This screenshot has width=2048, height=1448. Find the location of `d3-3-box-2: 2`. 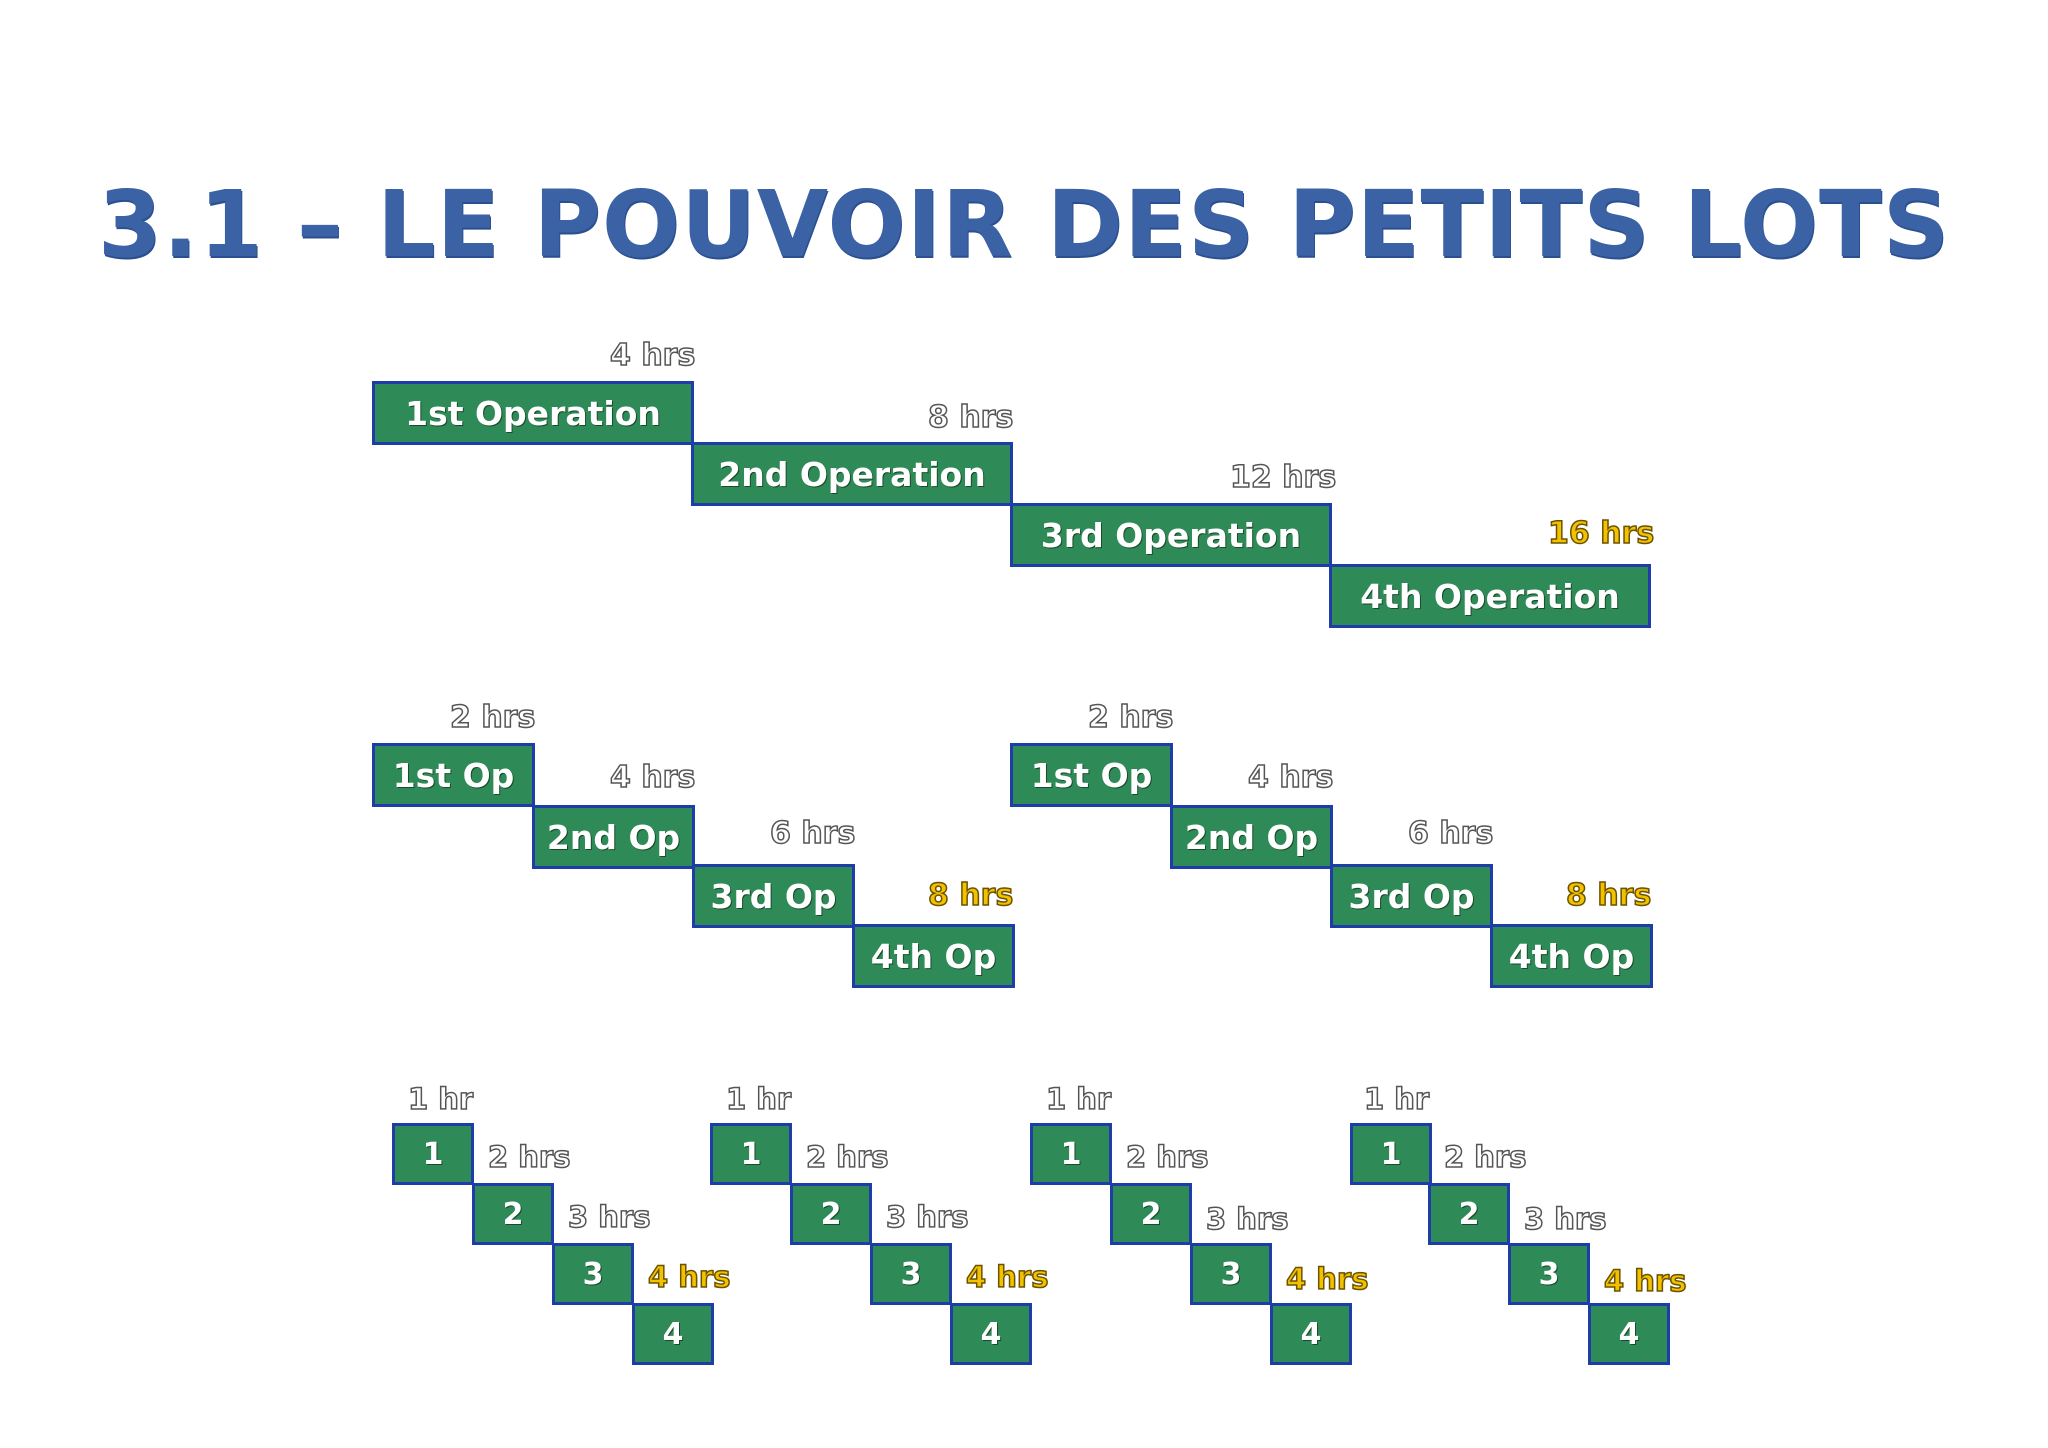

d3-3-box-2: 2 is located at coordinates (1151, 1214).